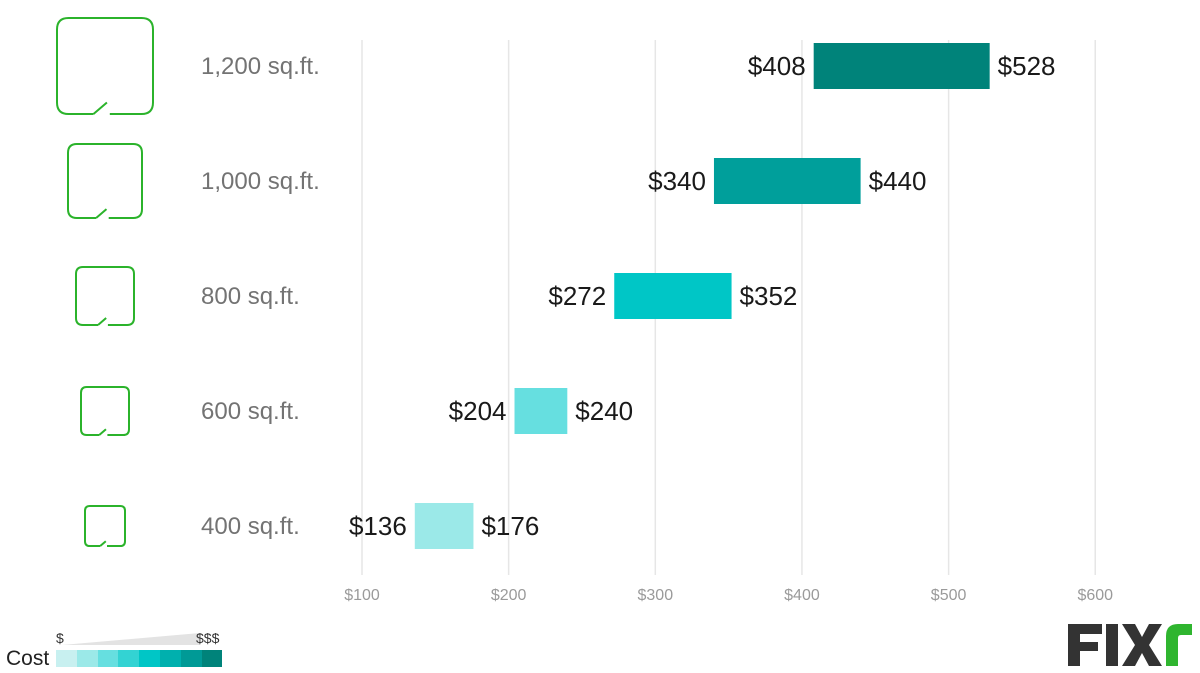  I want to click on fixr-logo, so click(1130, 645).